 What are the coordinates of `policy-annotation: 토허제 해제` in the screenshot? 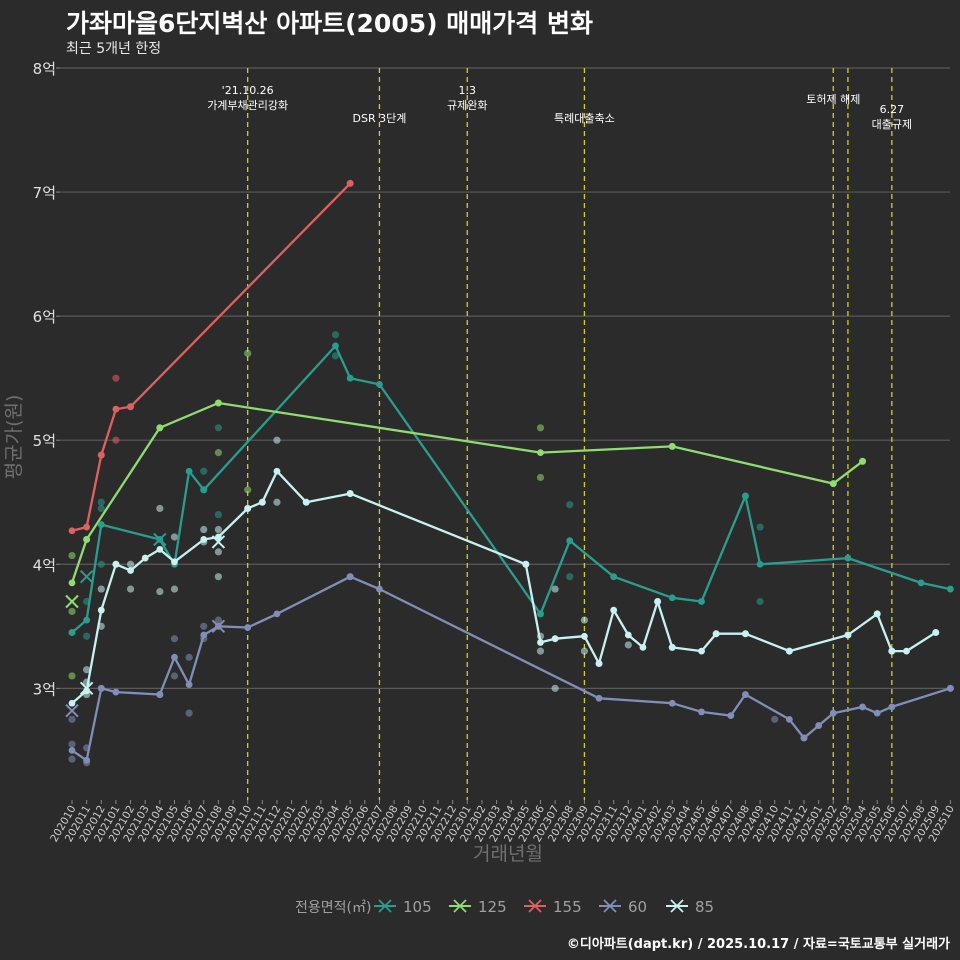 It's located at (833, 99).